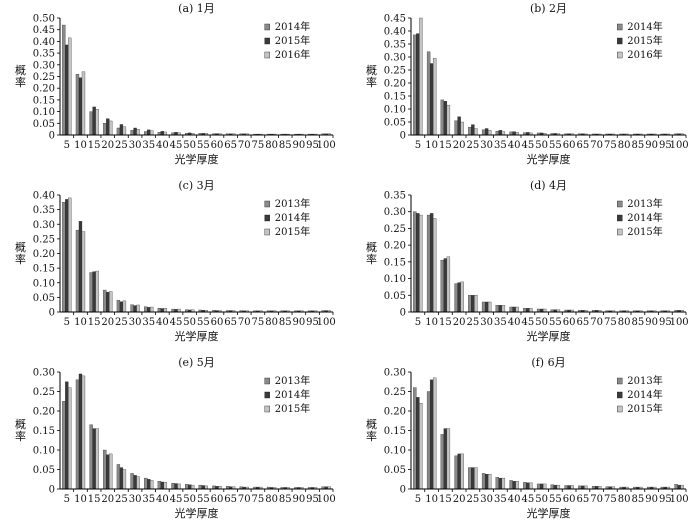 The height and width of the screenshot is (520, 700). I want to click on x-tick-label: 55, so click(203, 145).